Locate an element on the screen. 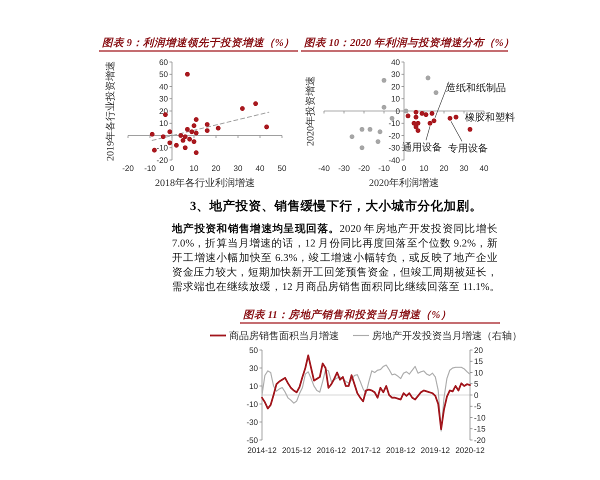 Image resolution: width=600 pixels, height=480 pixels. y2-tick-label: -15 is located at coordinates (480, 429).